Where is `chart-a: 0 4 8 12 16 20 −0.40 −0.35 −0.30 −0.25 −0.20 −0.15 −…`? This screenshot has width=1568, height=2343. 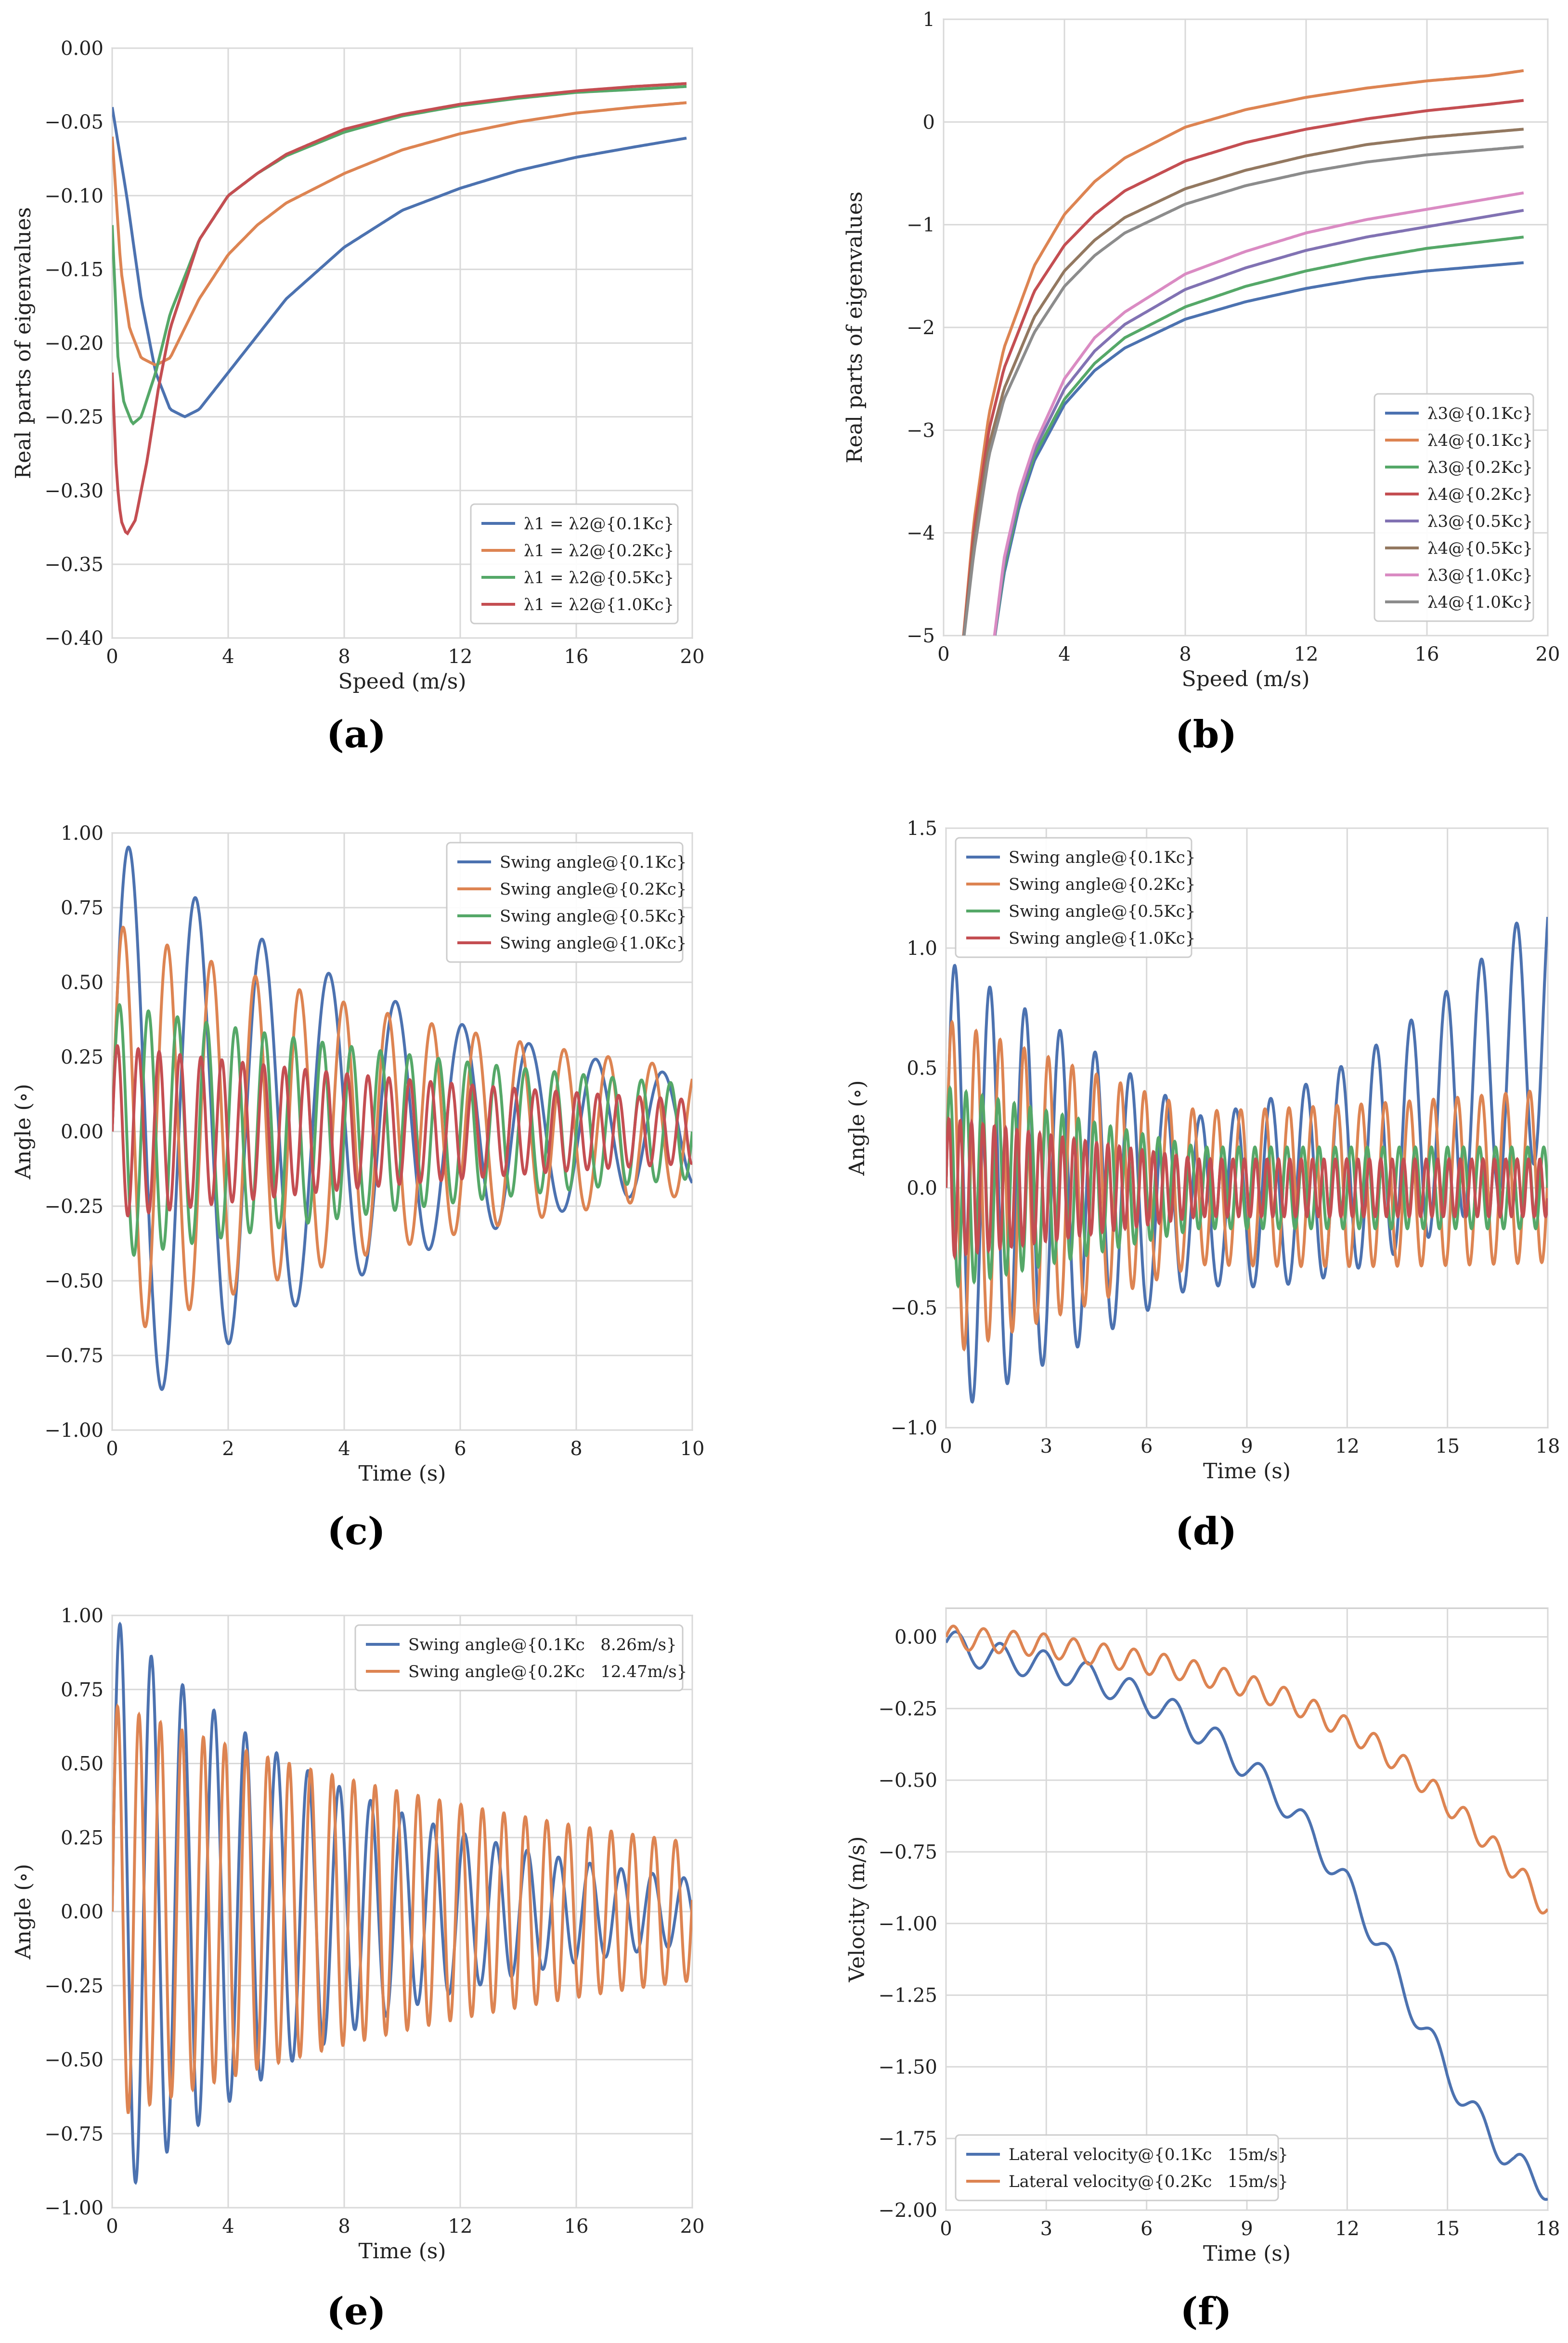 chart-a: 0 4 8 12 16 20 −0.40 −0.35 −0.30 −0.25 −0.20 −0.15 −… is located at coordinates (358, 366).